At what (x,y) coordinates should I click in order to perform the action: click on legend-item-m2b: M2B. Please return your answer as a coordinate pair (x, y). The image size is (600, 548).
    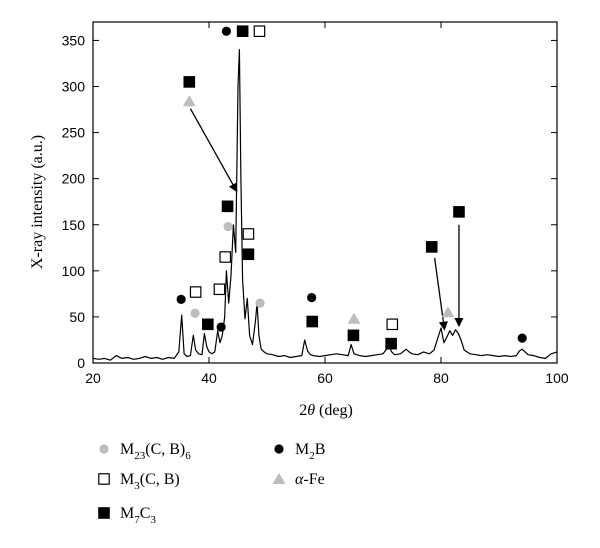
    Looking at the image, I should click on (299, 451).